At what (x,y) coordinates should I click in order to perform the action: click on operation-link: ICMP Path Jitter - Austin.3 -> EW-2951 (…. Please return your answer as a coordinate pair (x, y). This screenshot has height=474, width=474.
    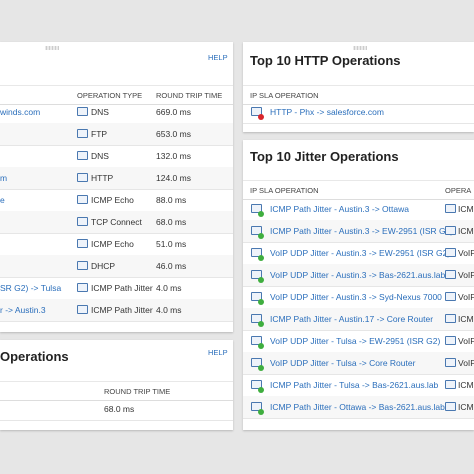
    Looking at the image, I should click on (362, 231).